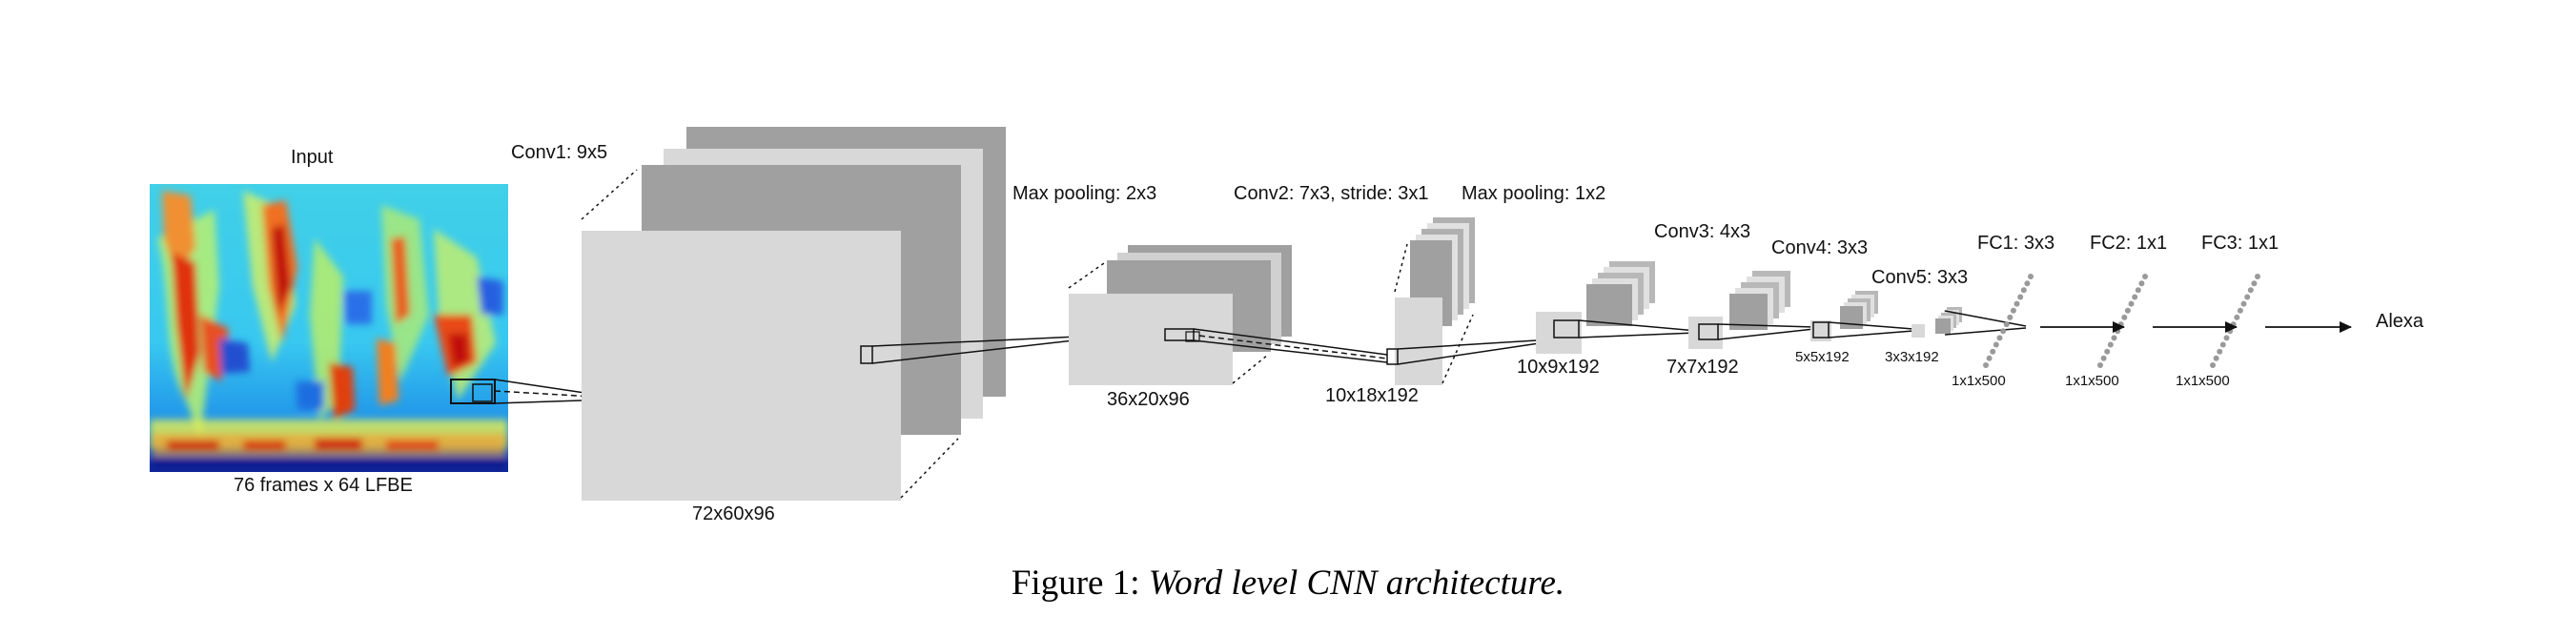 Image resolution: width=2576 pixels, height=636 pixels. What do you see at coordinates (1180, 315) in the screenshot?
I see `pool1-volume` at bounding box center [1180, 315].